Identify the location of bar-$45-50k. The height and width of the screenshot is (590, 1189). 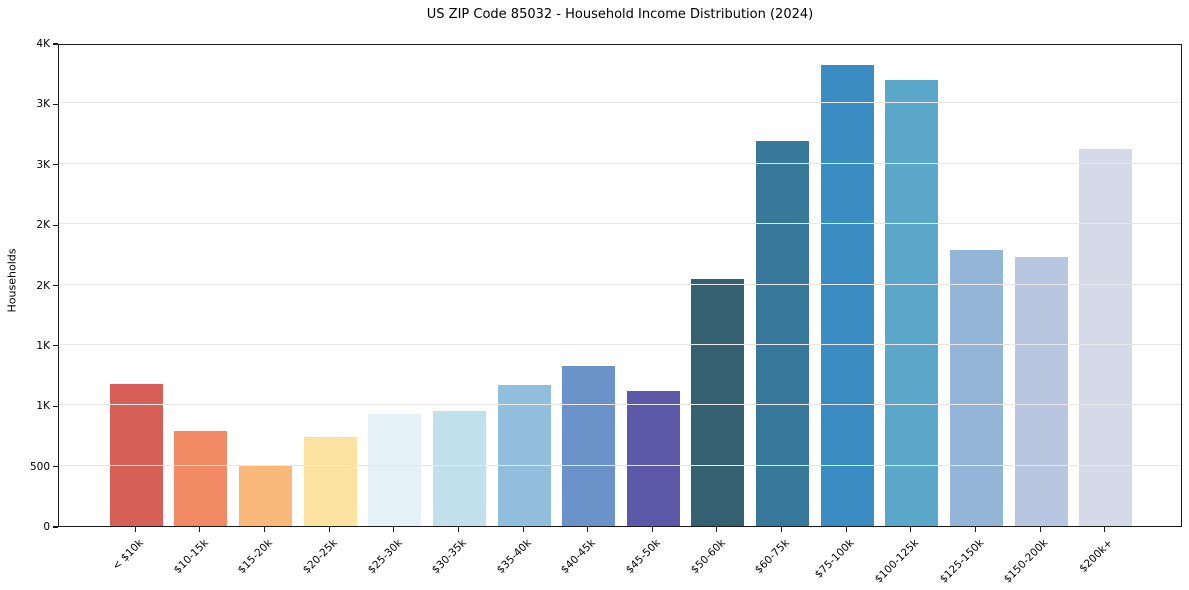
(653, 458).